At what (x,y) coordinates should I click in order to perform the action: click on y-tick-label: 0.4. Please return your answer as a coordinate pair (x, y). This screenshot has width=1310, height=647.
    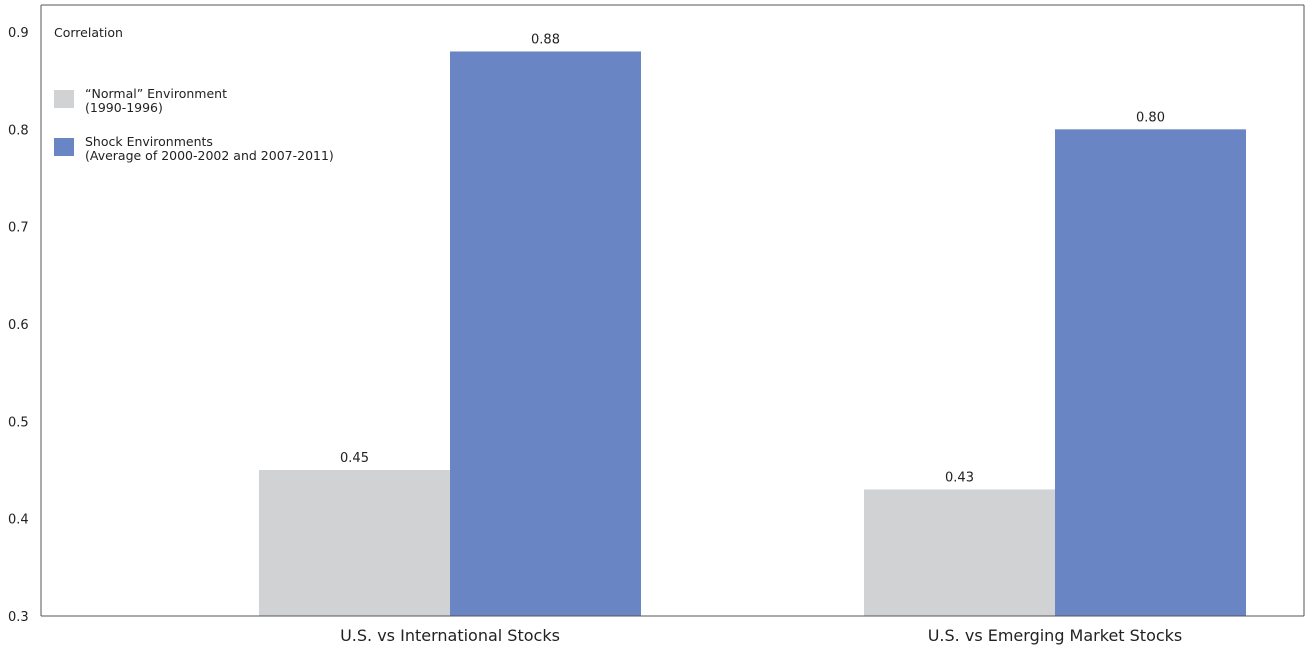
    Looking at the image, I should click on (18, 520).